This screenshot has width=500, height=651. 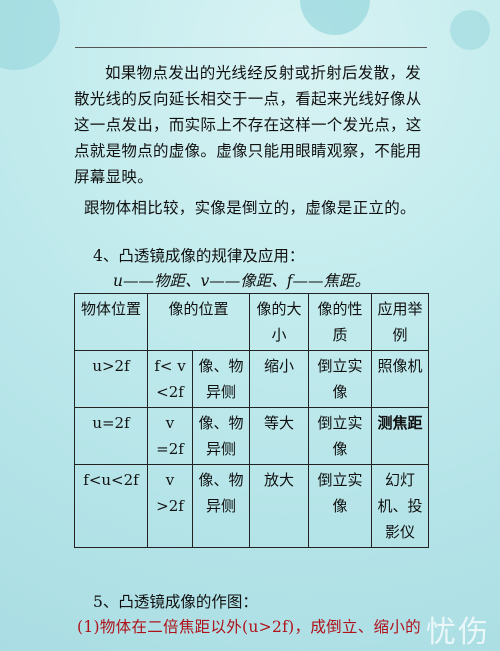 I want to click on table-header-row: 物体位置 像的位置 像的大小 像的性质 应用举例, so click(x=252, y=322).